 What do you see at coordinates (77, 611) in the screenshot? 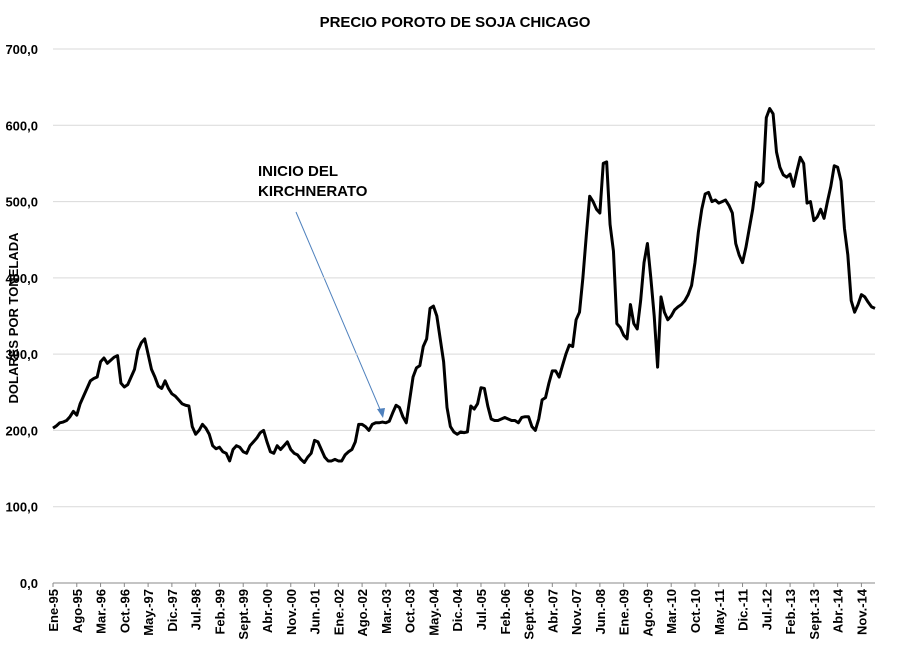
I see `x-tick-label: Ago-95` at bounding box center [77, 611].